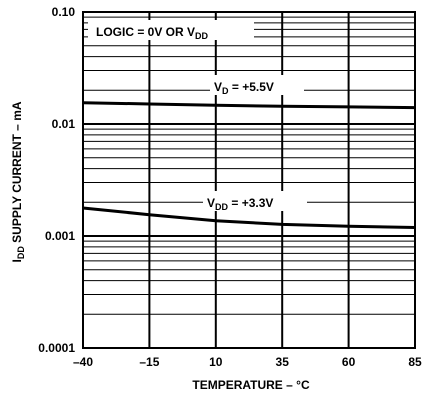  What do you see at coordinates (415, 362) in the screenshot?
I see `x-tick-label: 85` at bounding box center [415, 362].